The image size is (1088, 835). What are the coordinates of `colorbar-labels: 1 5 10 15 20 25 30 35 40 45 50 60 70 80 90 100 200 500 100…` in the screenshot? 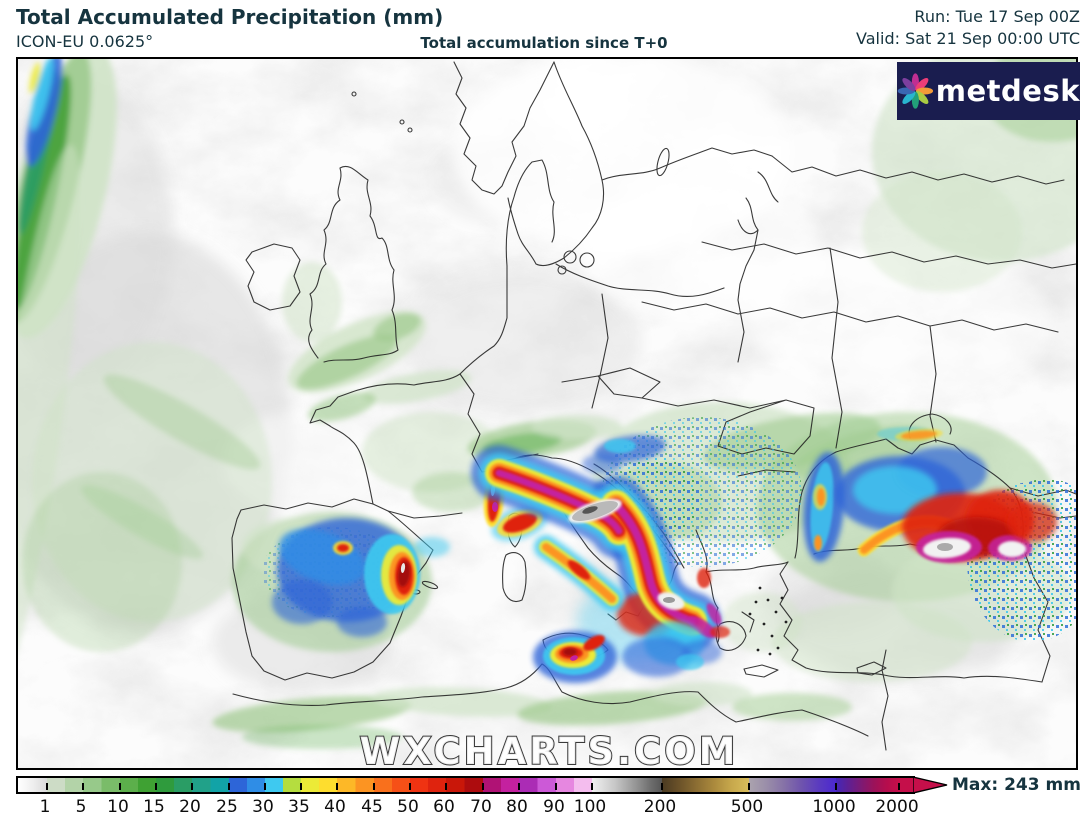 It's located at (476, 808).